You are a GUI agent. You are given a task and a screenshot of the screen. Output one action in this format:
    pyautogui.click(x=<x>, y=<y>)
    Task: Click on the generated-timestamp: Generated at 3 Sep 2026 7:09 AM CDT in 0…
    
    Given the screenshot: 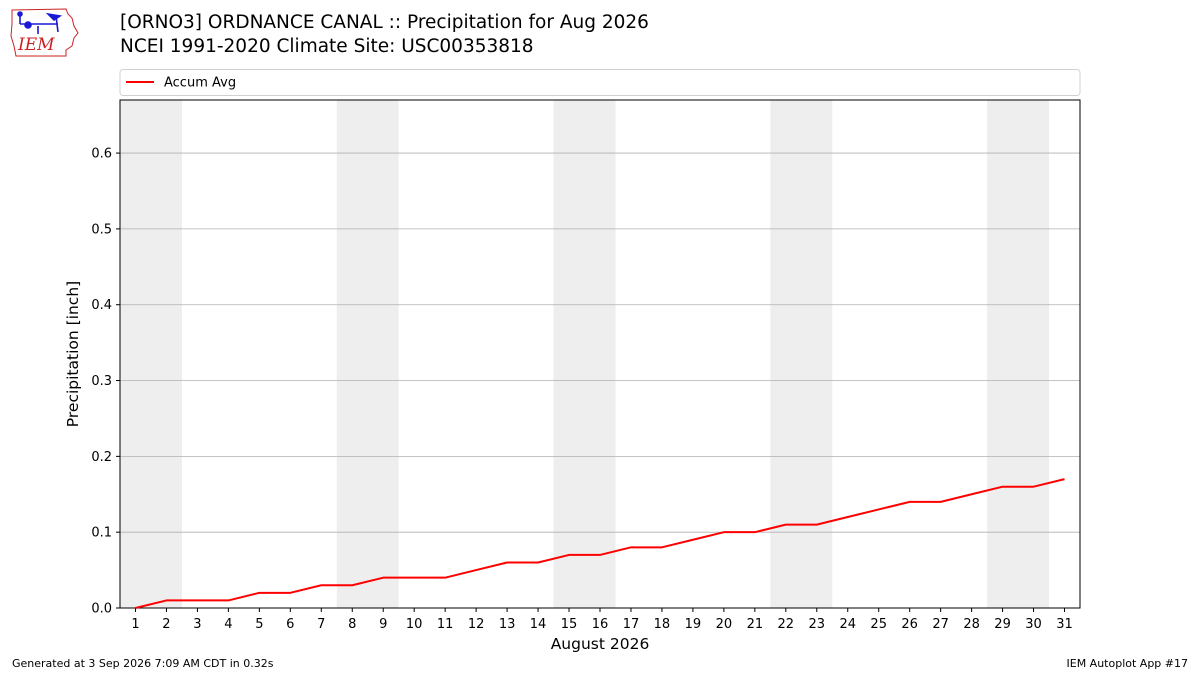 What is the action you would take?
    pyautogui.click(x=143, y=663)
    